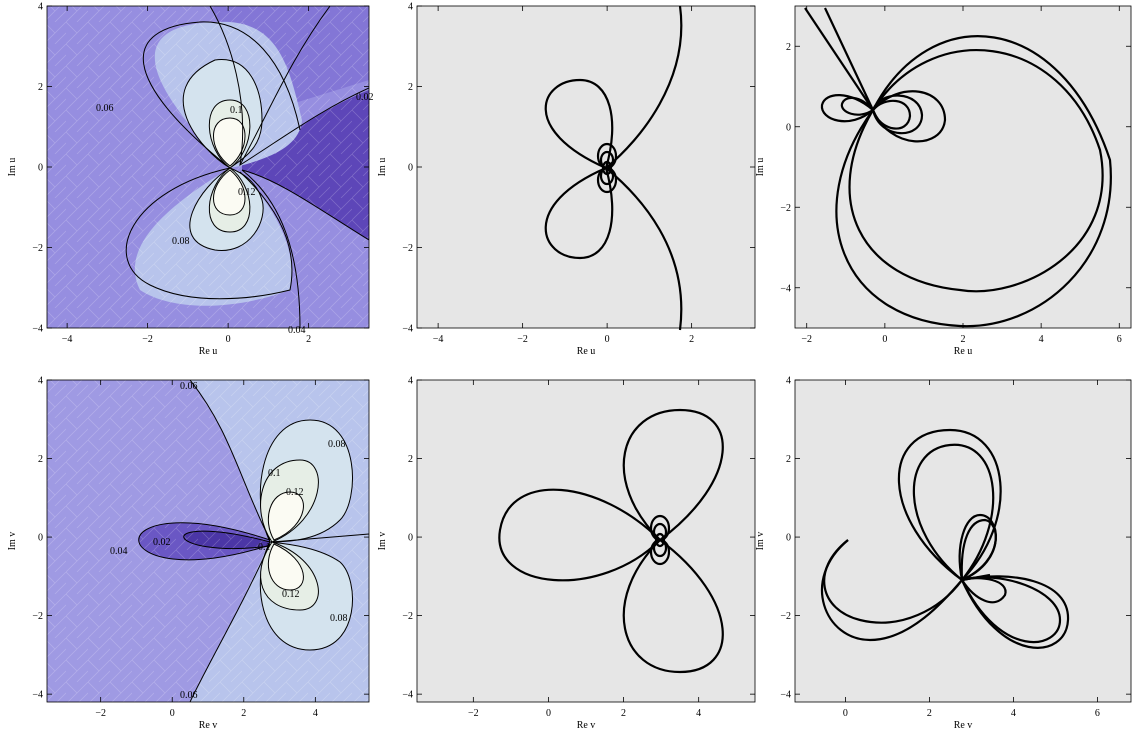 This screenshot has width=1135, height=749. I want to click on branch-upper, so click(644, 87).